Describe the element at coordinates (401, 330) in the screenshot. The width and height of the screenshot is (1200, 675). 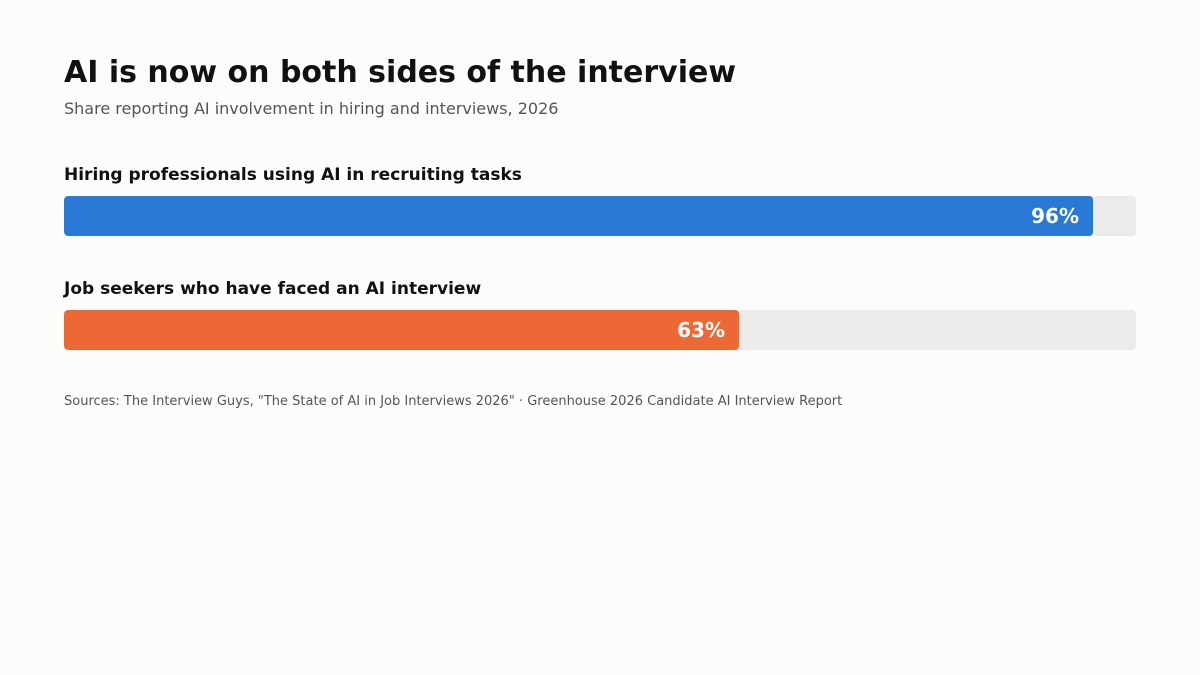
I see `bar-job-seekers: 63%` at that location.